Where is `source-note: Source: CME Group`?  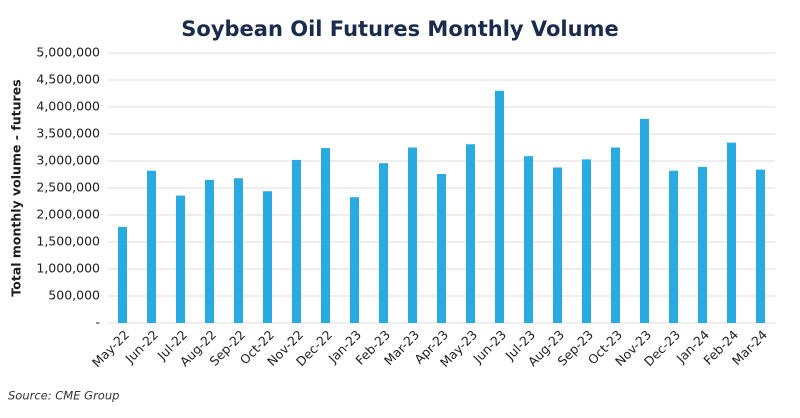
source-note: Source: CME Group is located at coordinates (63, 396).